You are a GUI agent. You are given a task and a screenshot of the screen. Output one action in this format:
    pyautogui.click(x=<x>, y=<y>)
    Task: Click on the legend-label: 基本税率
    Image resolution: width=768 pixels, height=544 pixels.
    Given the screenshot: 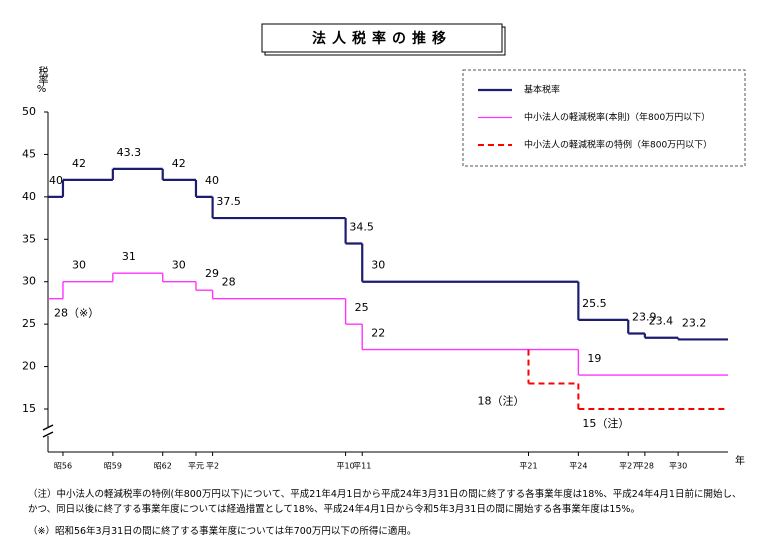 What is the action you would take?
    pyautogui.click(x=542, y=90)
    